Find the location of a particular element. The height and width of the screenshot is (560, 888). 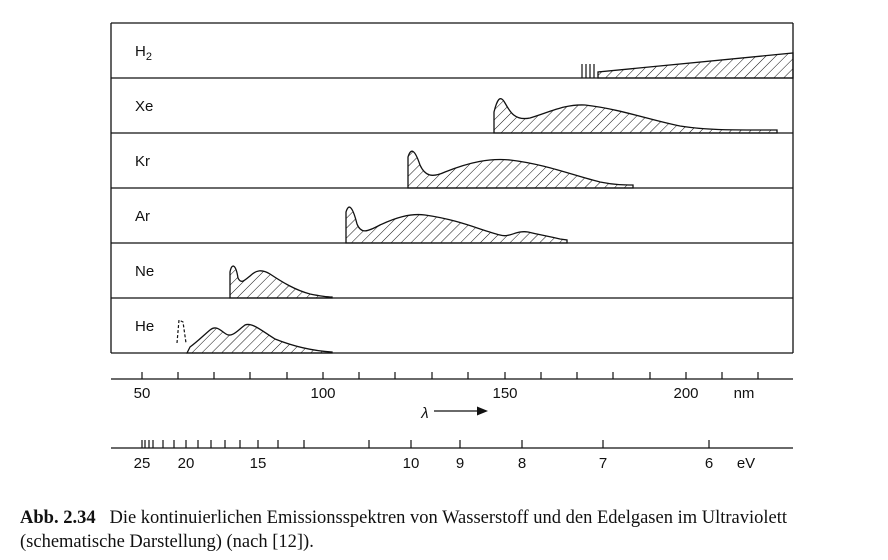

panel-label-h2: H2 is located at coordinates (143, 53).